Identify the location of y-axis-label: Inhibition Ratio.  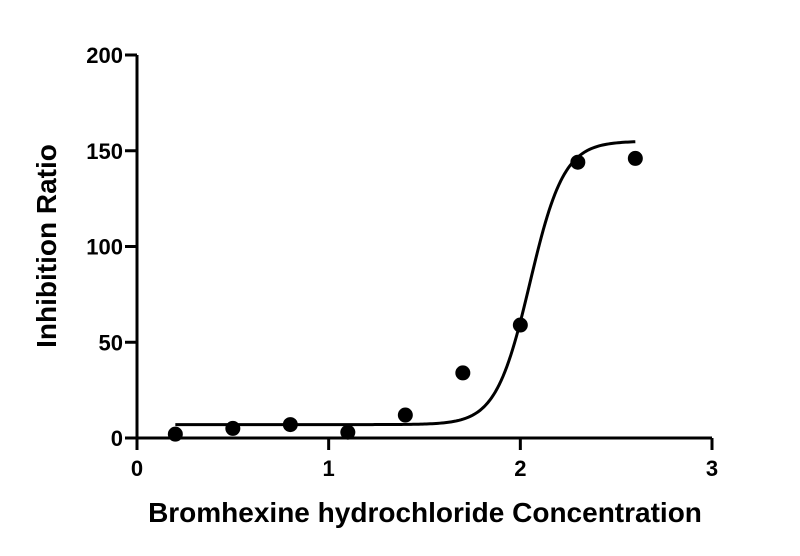
(46, 246).